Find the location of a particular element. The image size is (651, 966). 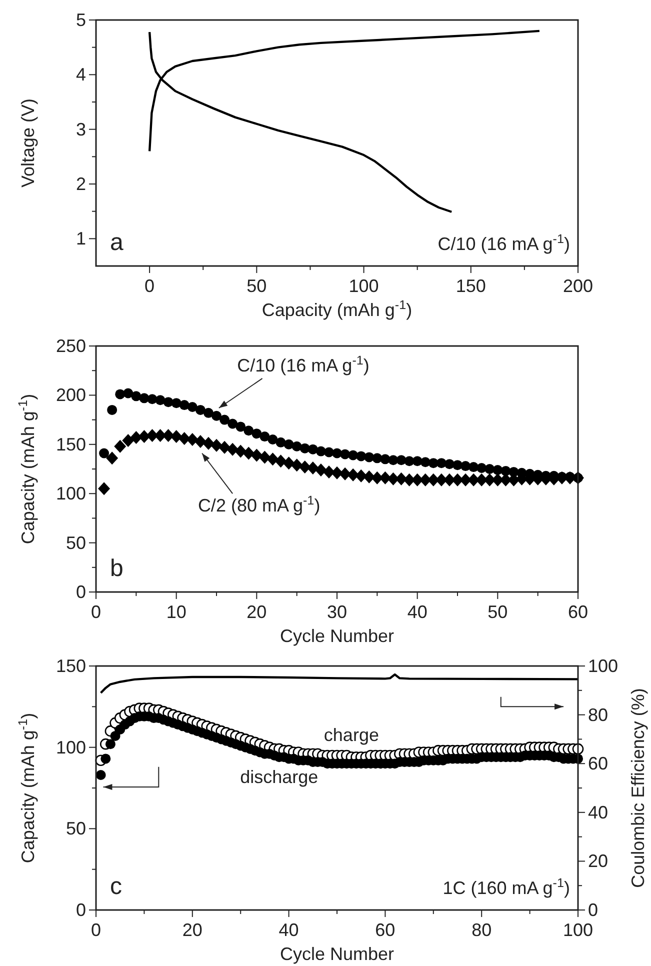

series-label: discharge is located at coordinates (279, 777).